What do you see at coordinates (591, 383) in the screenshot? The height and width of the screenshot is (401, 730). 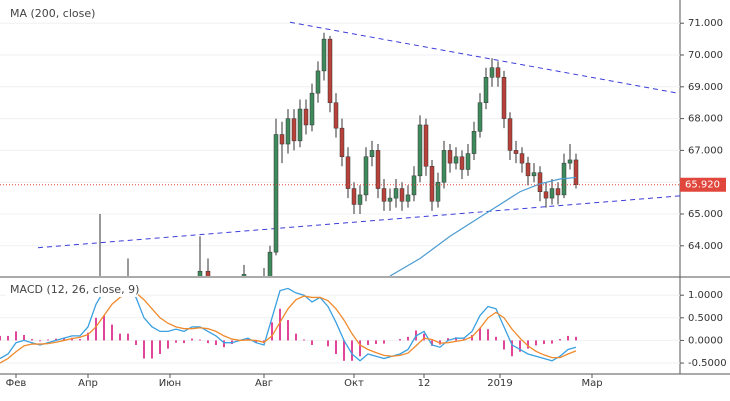 I see `x-tick-label: Мар` at bounding box center [591, 383].